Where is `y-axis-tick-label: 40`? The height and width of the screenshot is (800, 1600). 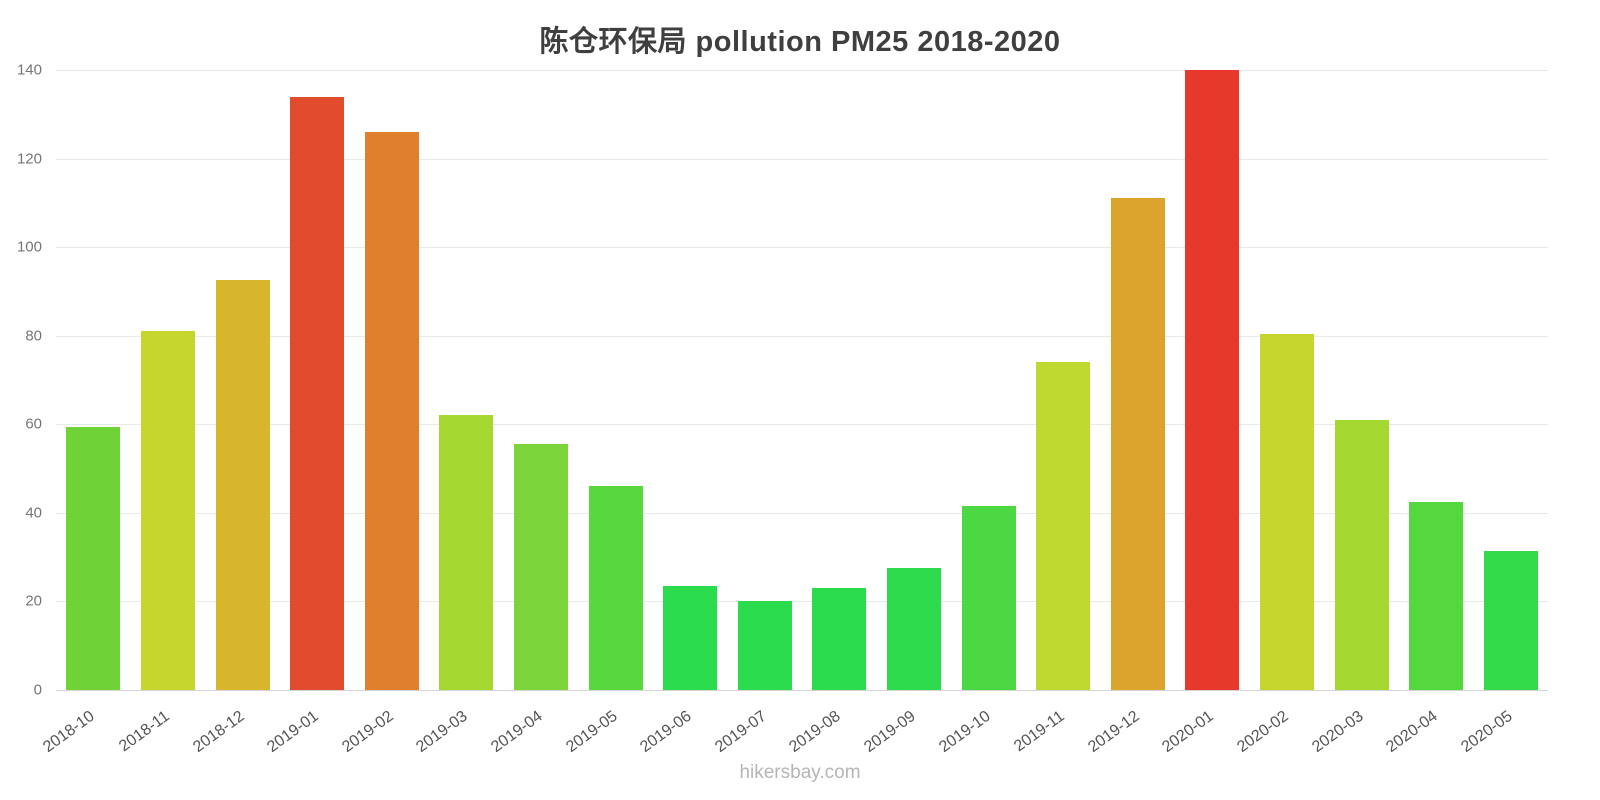 y-axis-tick-label: 40 is located at coordinates (33, 513).